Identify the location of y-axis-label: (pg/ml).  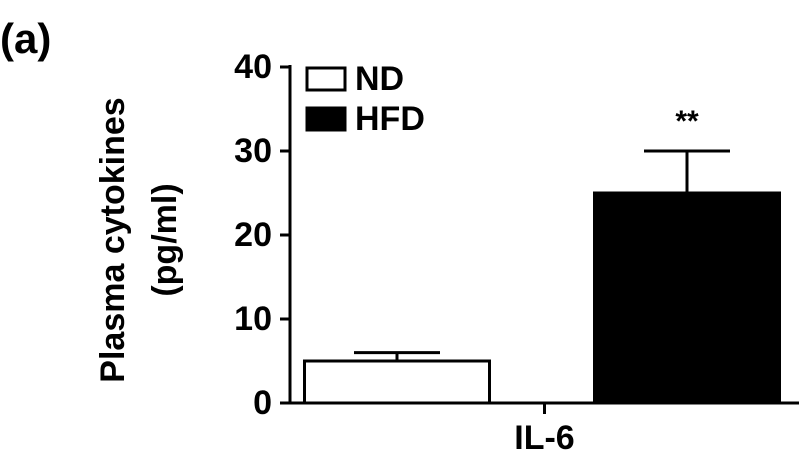
(165, 239).